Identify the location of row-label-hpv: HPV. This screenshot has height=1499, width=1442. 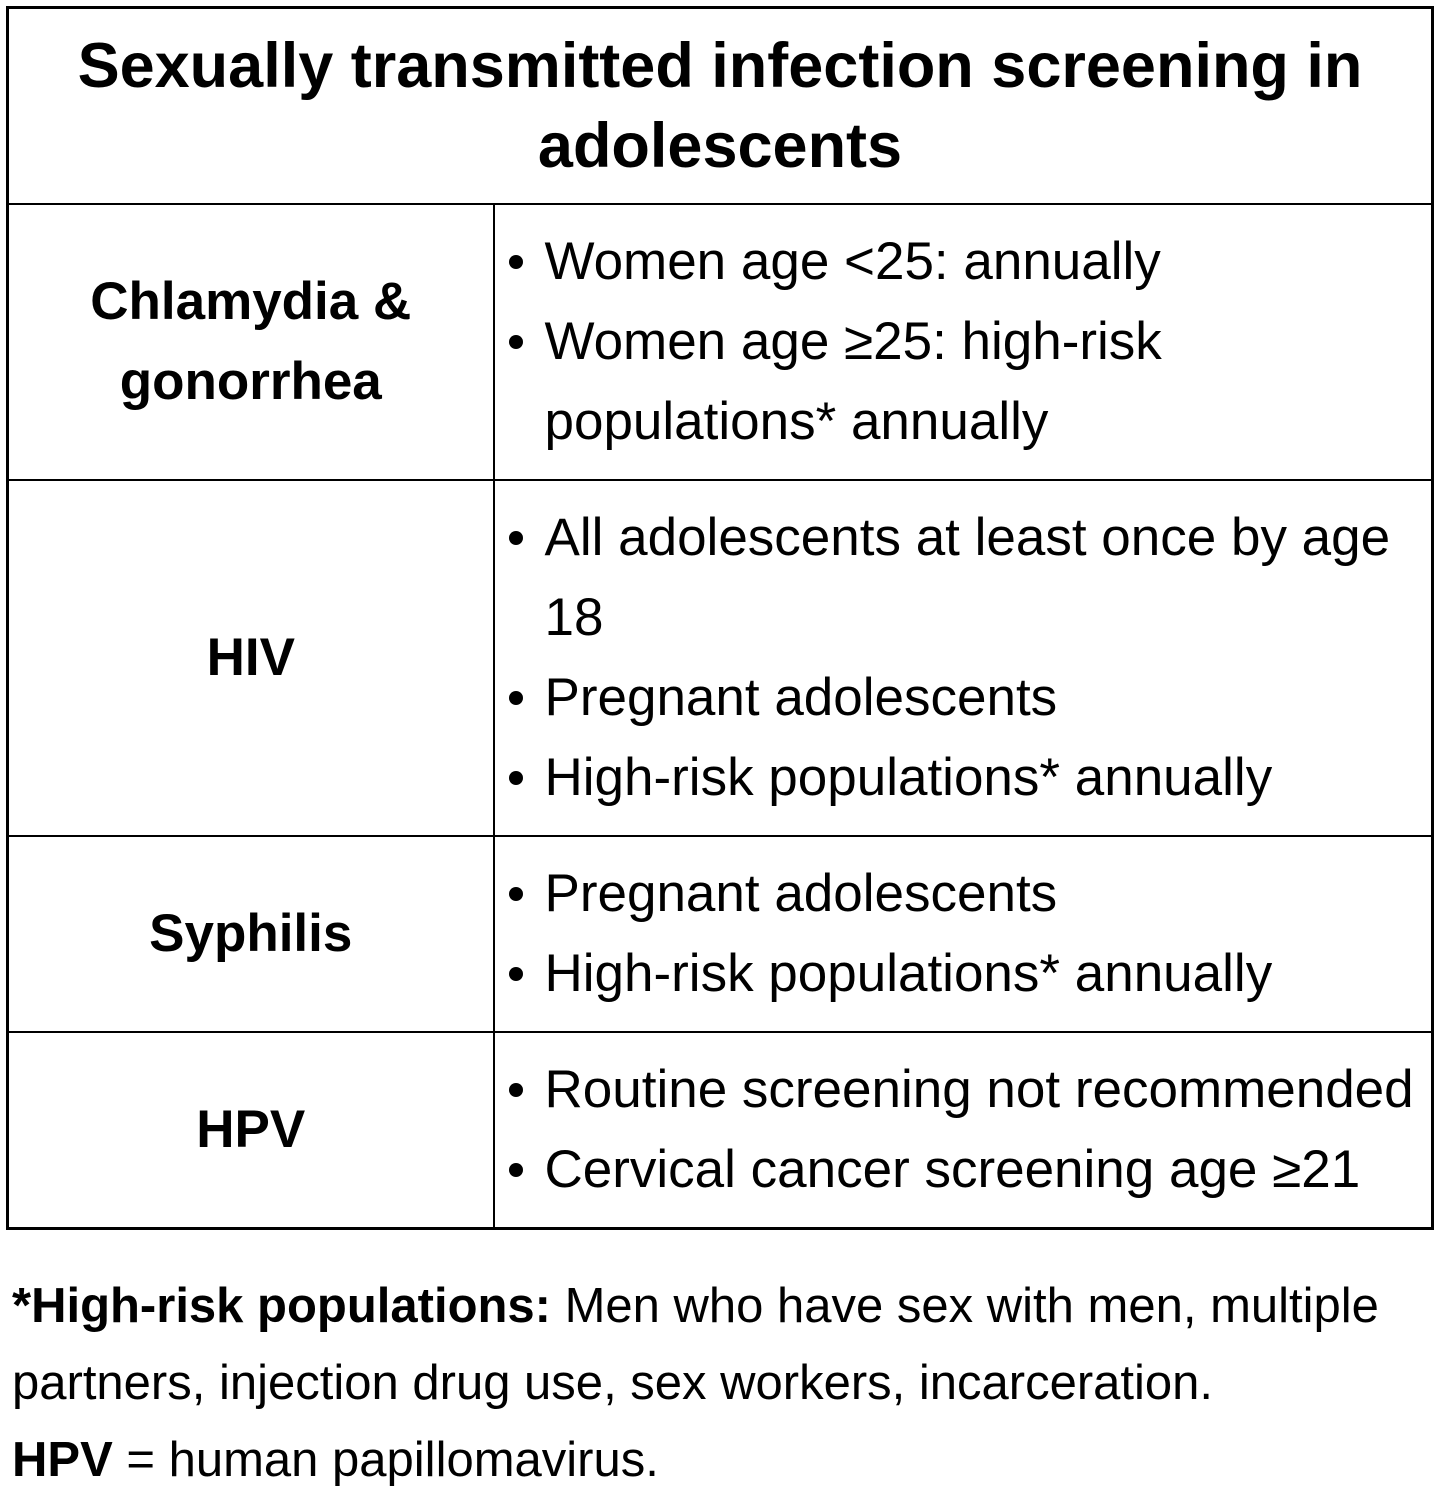
(250, 1130).